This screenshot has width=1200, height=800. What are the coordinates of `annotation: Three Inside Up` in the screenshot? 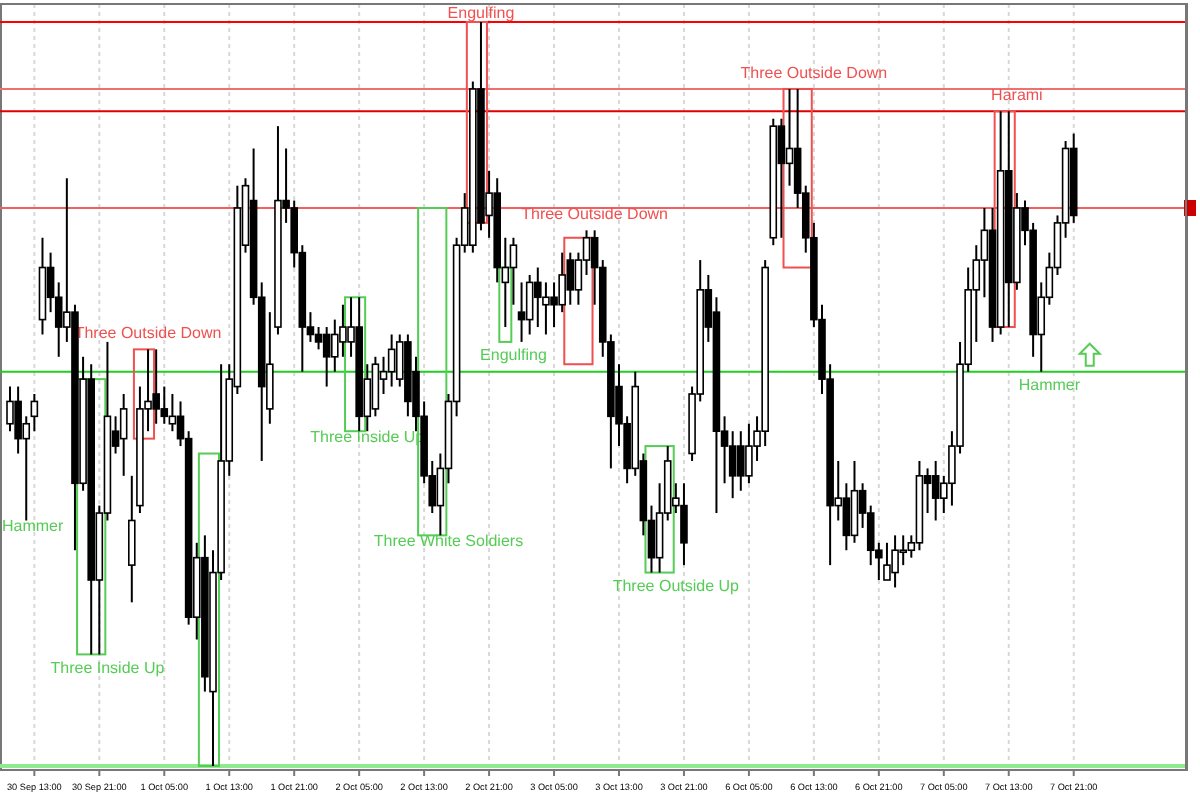 It's located at (108, 667).